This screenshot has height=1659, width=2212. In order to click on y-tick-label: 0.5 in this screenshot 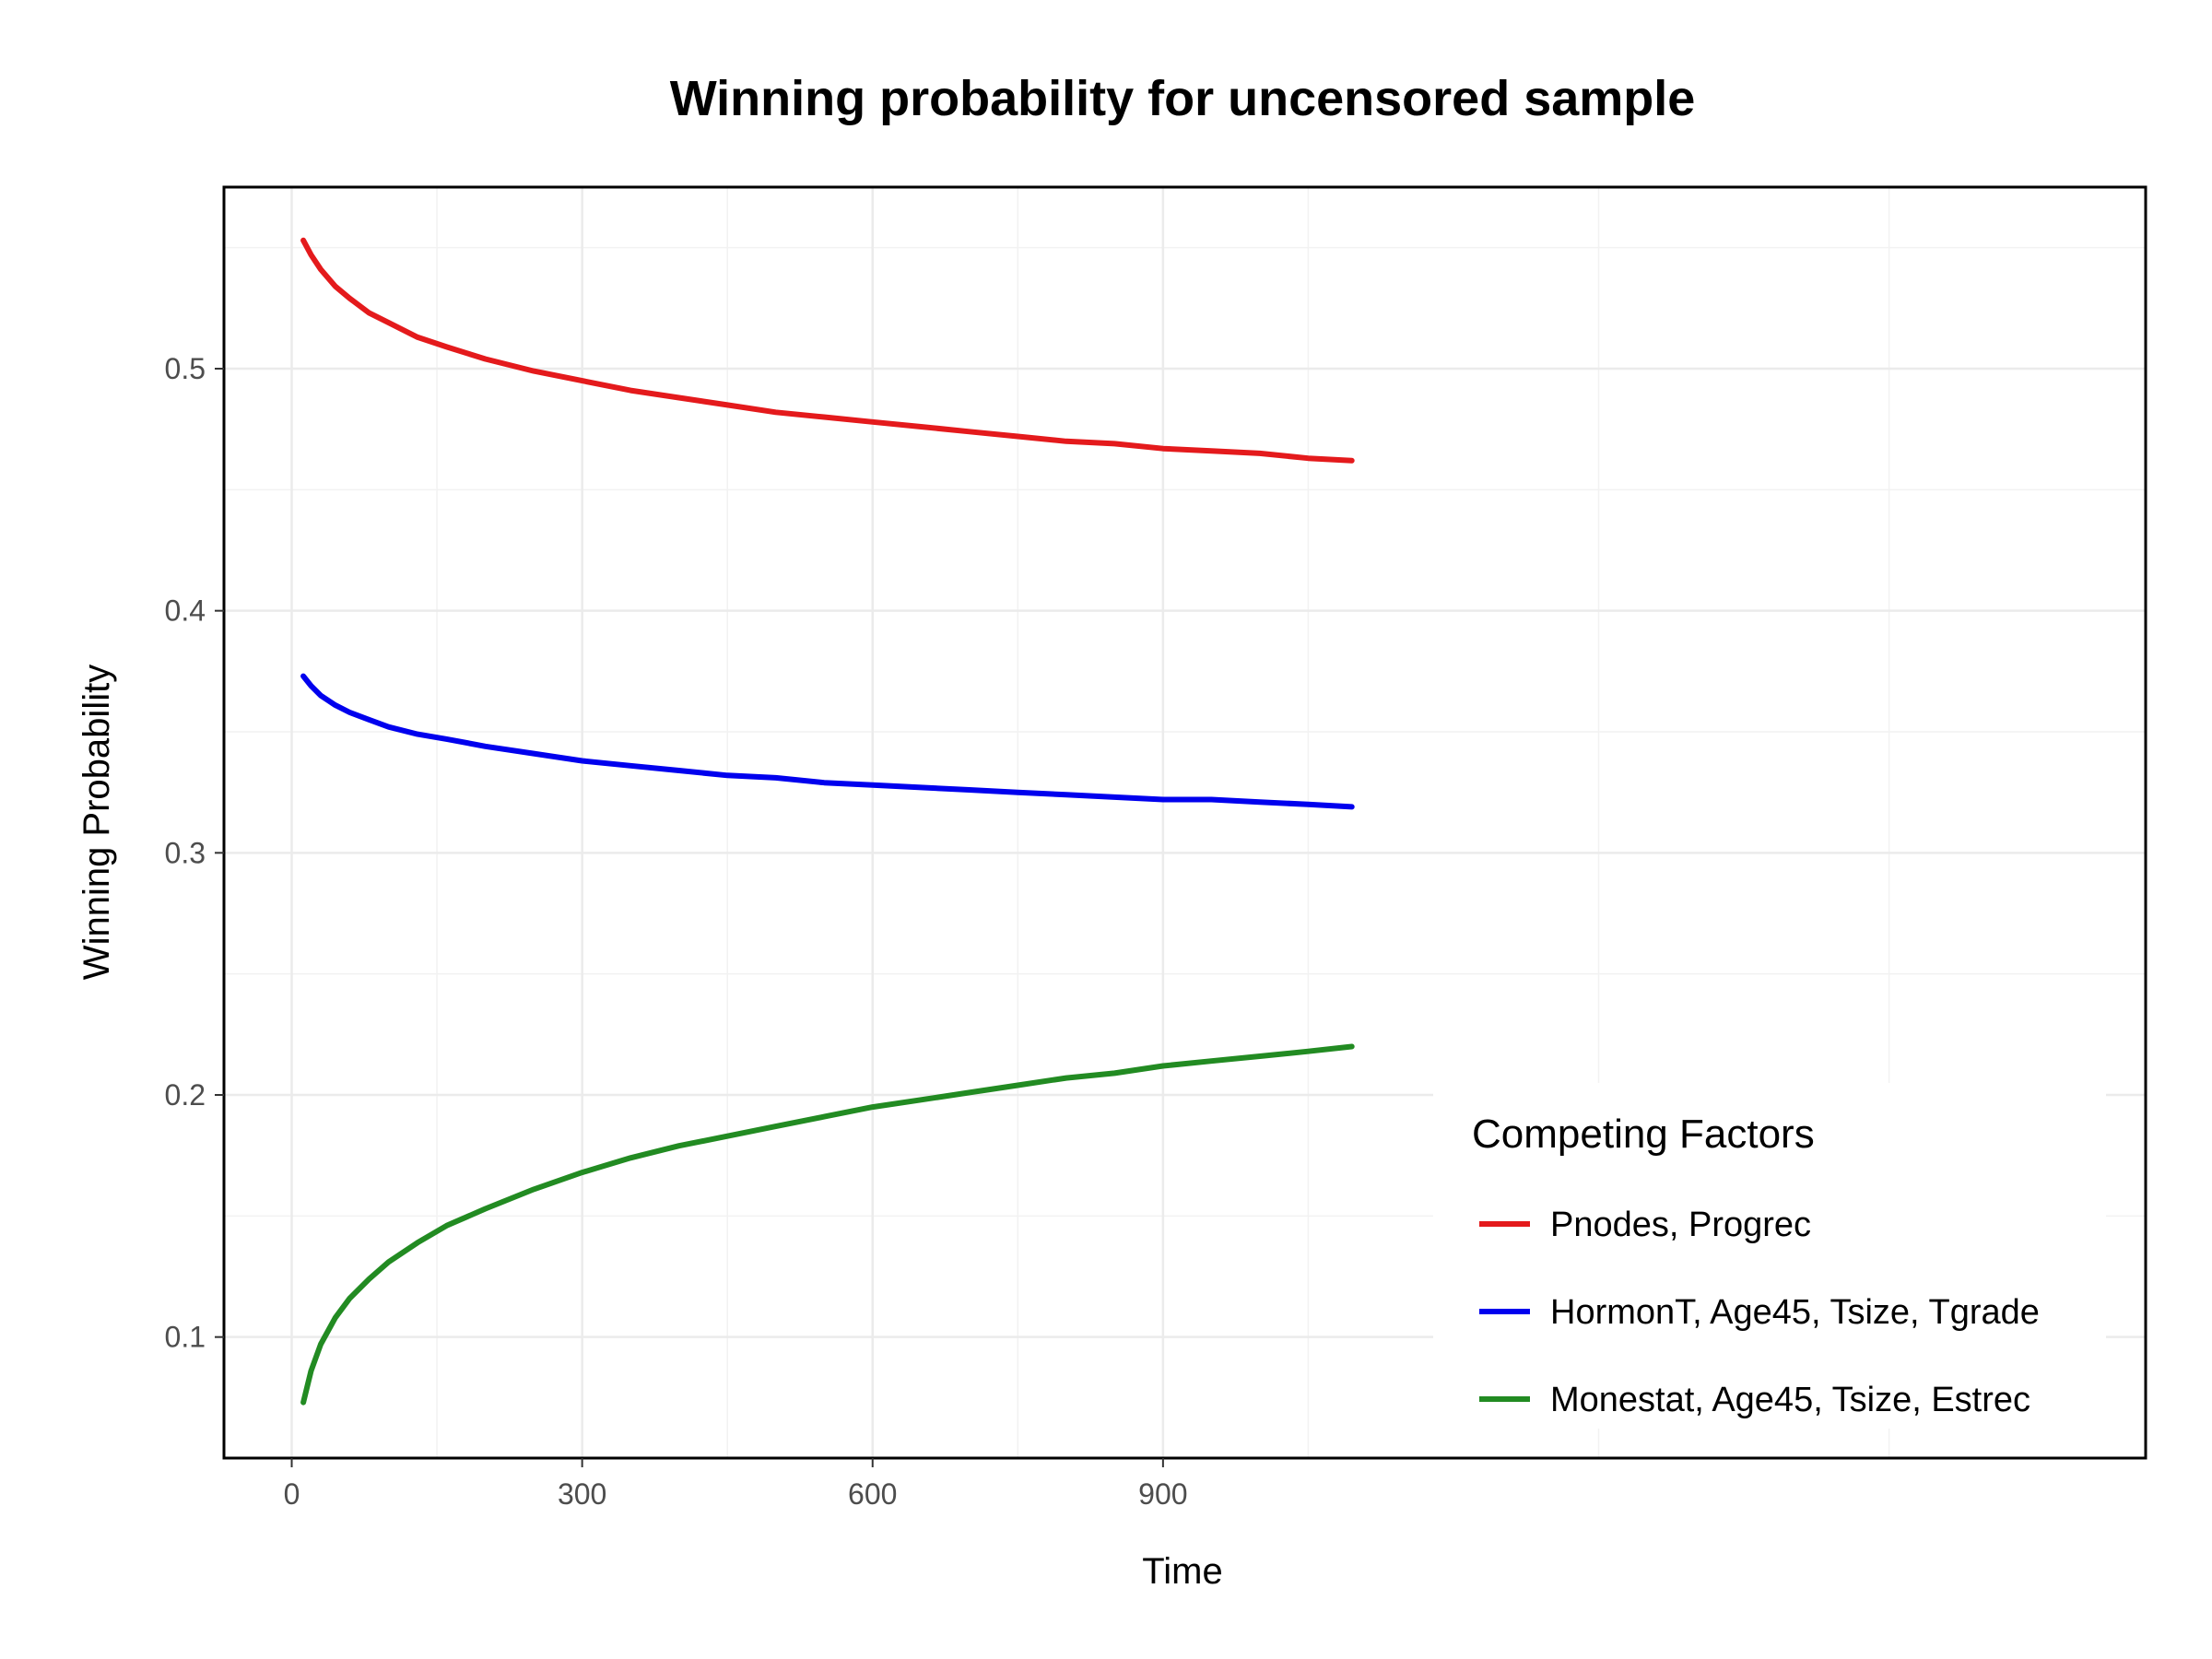, I will do `click(185, 368)`.